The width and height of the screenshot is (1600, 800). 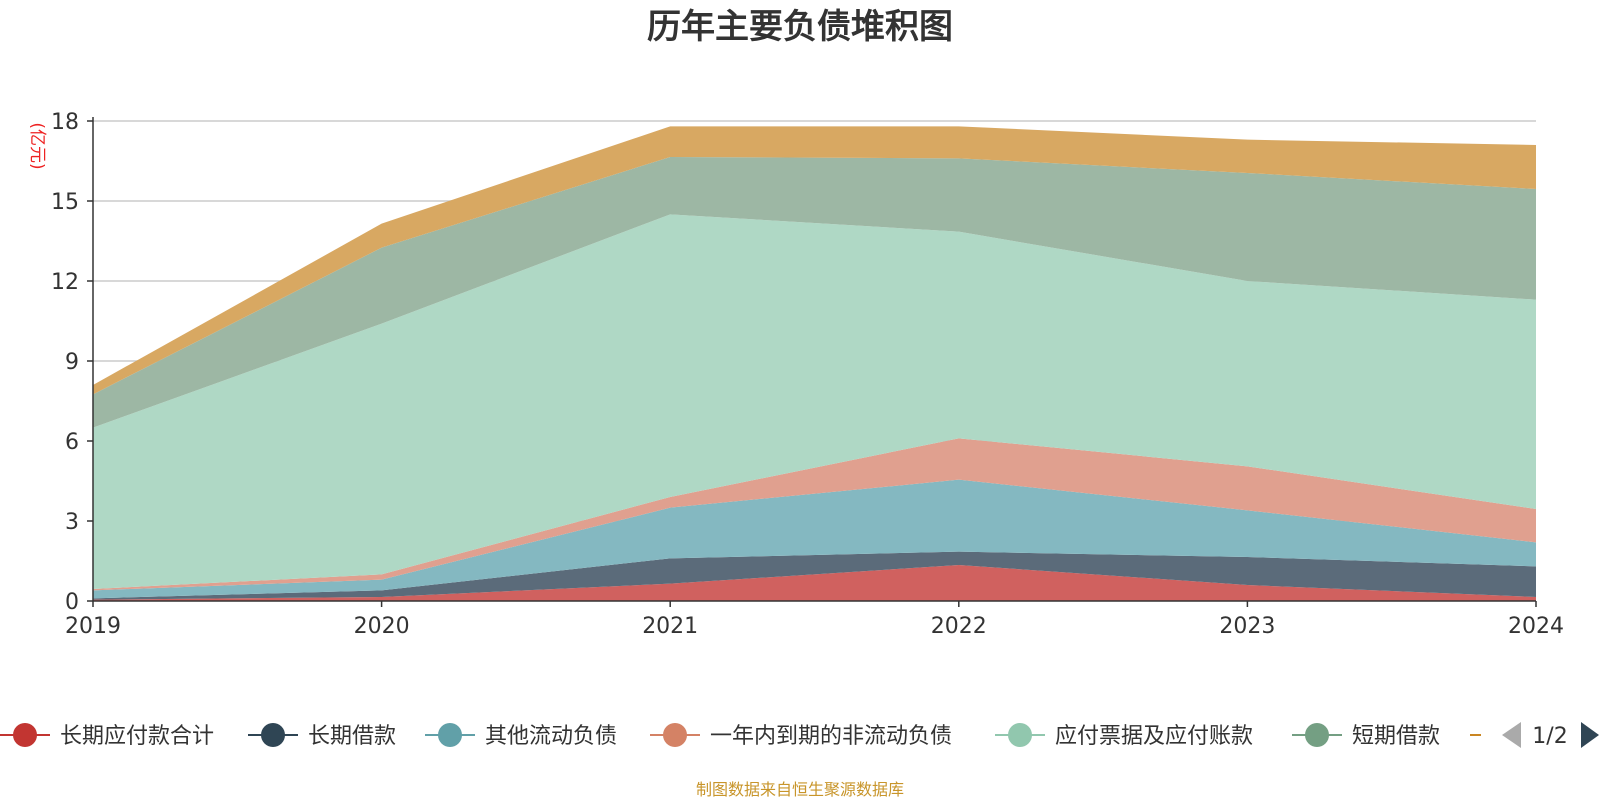 What do you see at coordinates (72, 522) in the screenshot?
I see `y-tick-label: 3` at bounding box center [72, 522].